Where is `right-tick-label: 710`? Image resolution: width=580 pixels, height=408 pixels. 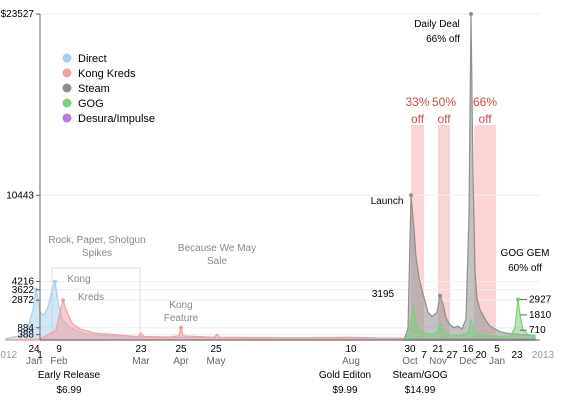 right-tick-label: 710 is located at coordinates (537, 330).